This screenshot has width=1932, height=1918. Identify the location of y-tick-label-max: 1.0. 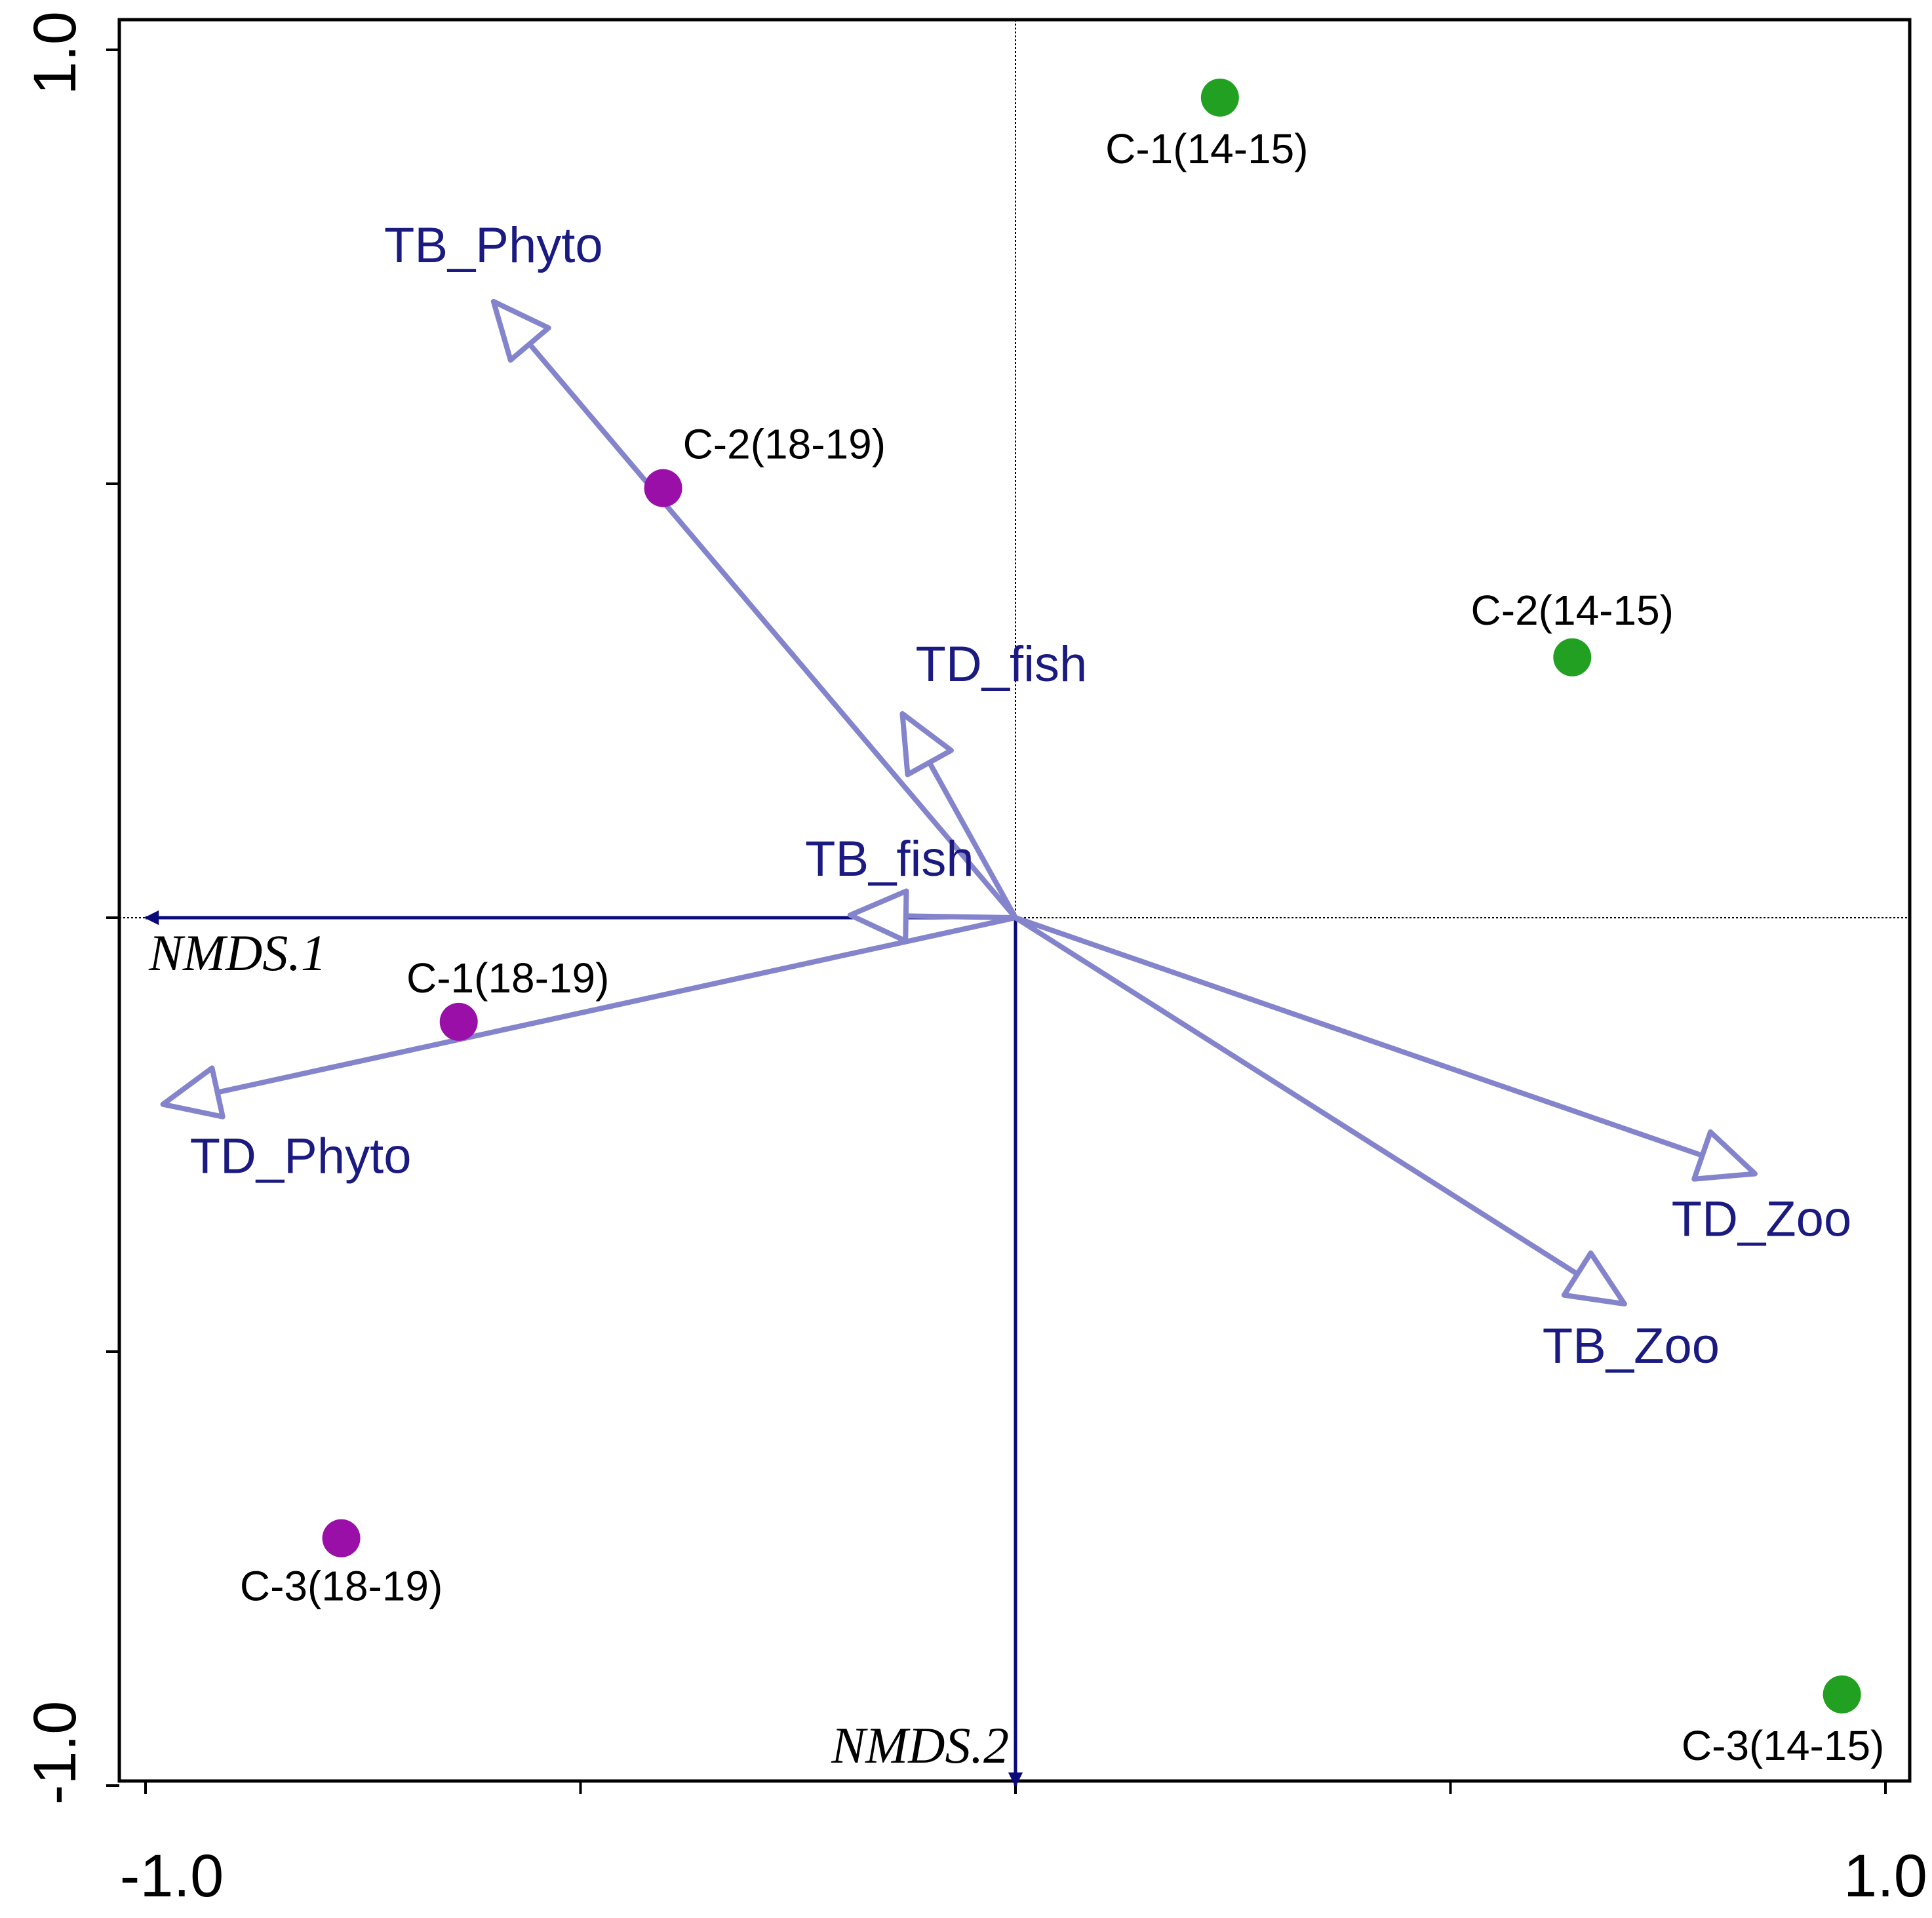
(55, 53).